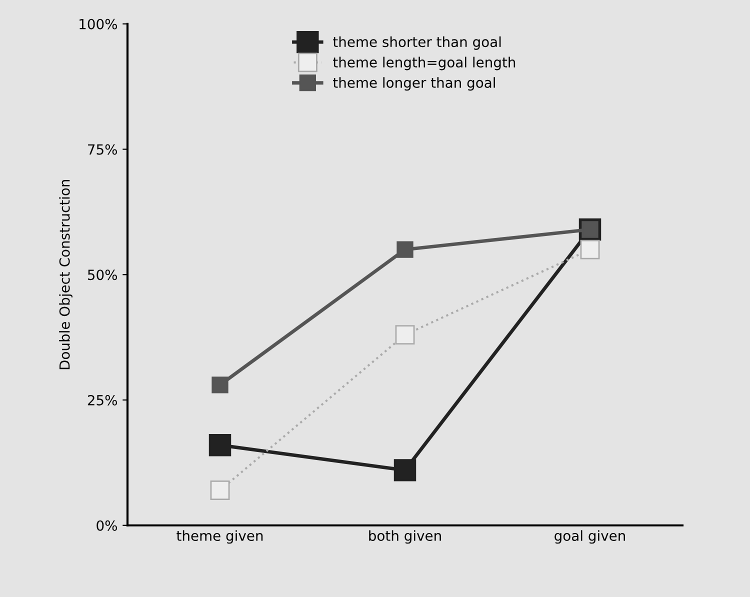  Describe the element at coordinates (417, 43) in the screenshot. I see `legend-label: theme shorter than goal` at that location.